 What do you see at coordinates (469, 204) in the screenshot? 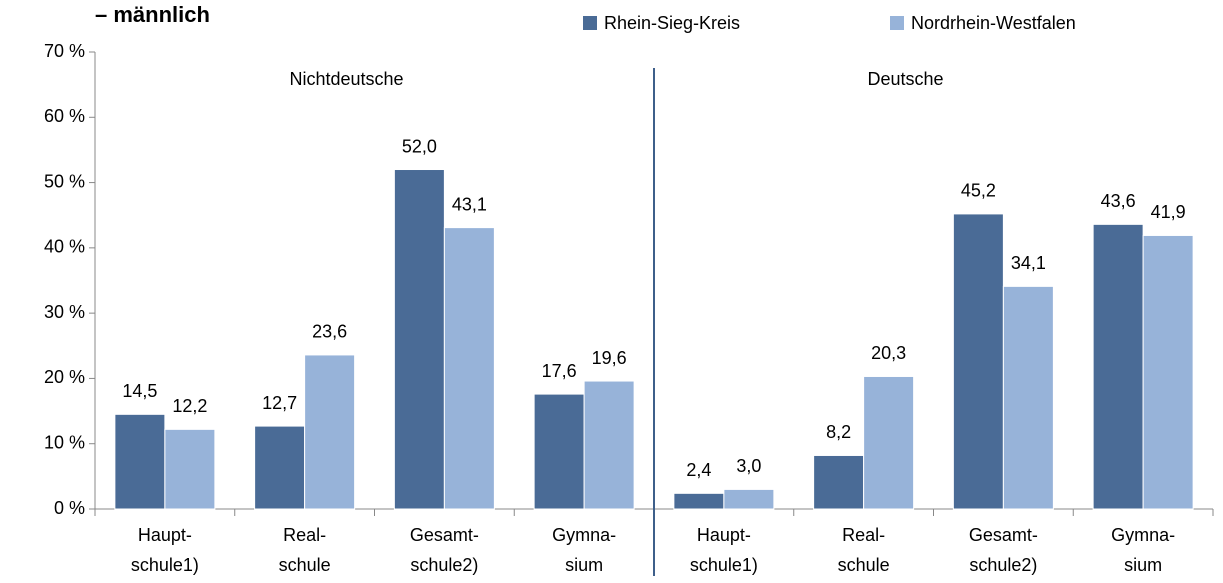
I see `value-label: 43,1` at bounding box center [469, 204].